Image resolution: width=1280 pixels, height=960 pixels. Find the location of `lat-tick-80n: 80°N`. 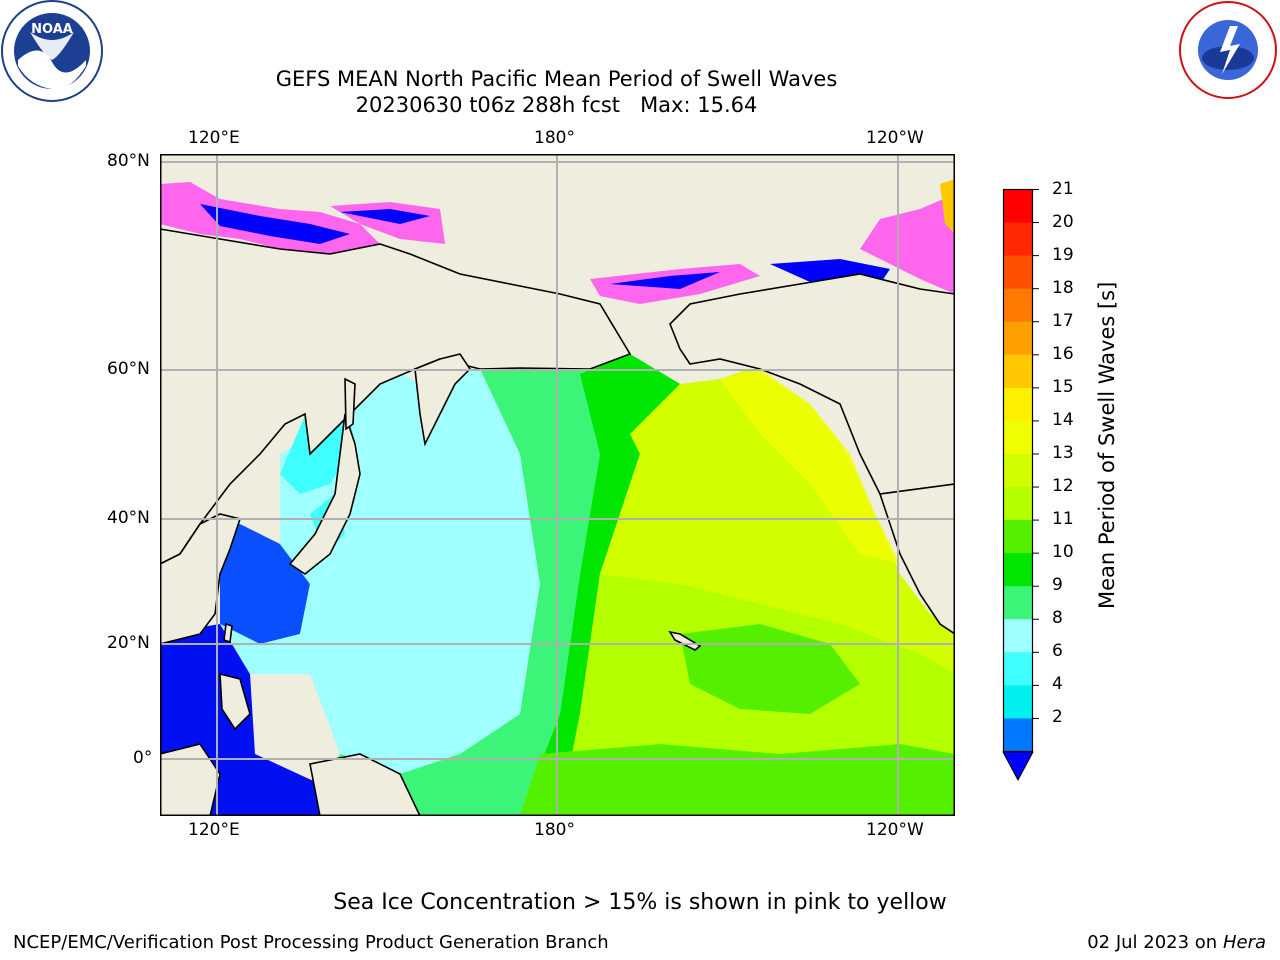

lat-tick-80n: 80°N is located at coordinates (128, 161).